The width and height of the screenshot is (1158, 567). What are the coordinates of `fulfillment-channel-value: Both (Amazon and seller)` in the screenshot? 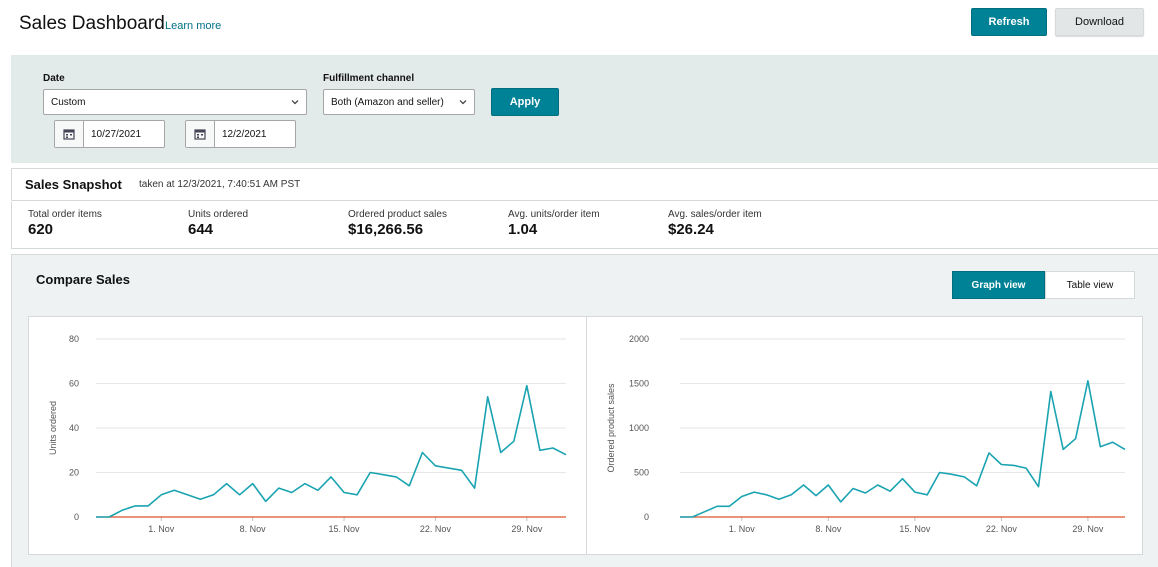 It's located at (387, 102).